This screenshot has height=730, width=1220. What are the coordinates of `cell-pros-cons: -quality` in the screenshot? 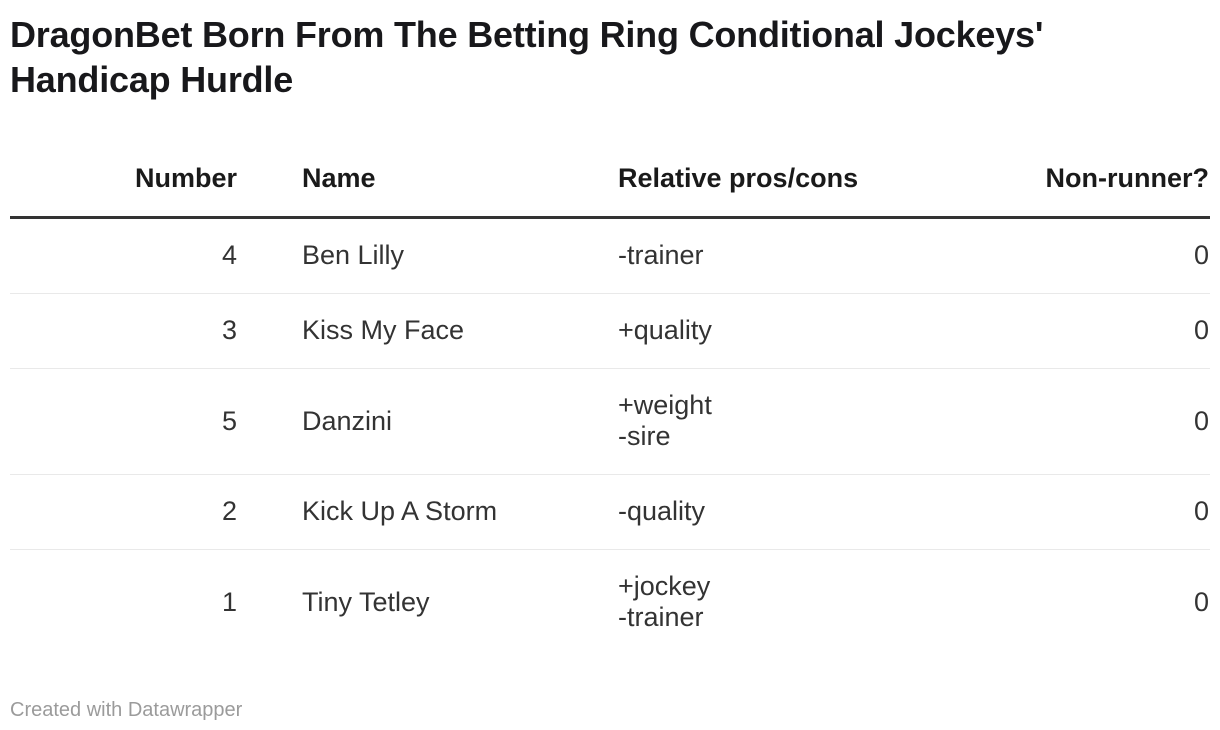 It's located at (662, 511).